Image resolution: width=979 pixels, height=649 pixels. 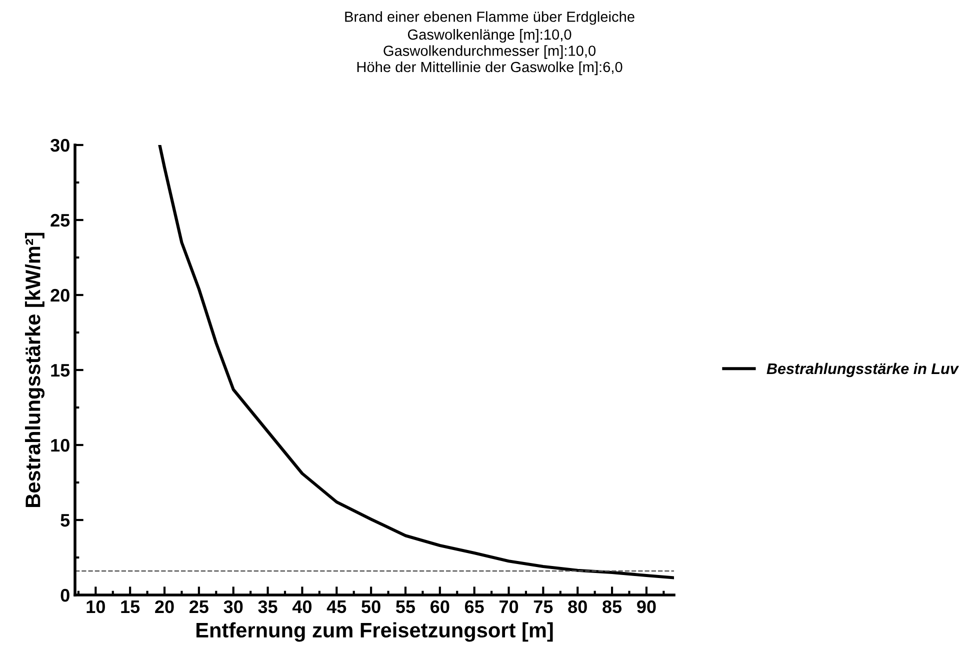 I want to click on x-tick-label: 85, so click(x=612, y=607).